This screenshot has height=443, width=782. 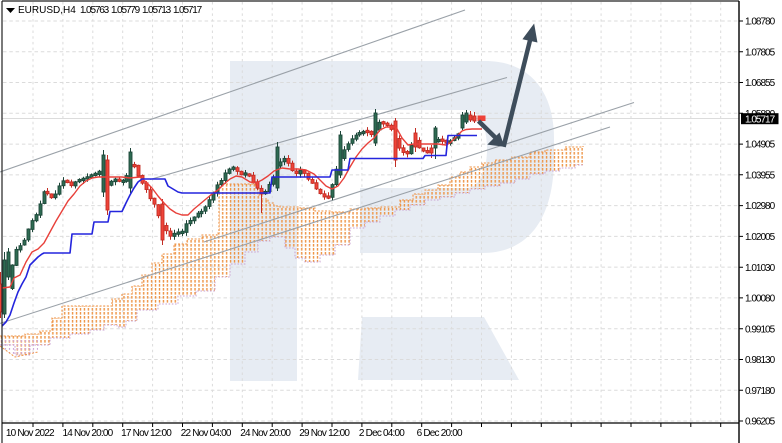 What do you see at coordinates (382, 433) in the screenshot?
I see `svg-text: 2 Dec 04:00` at bounding box center [382, 433].